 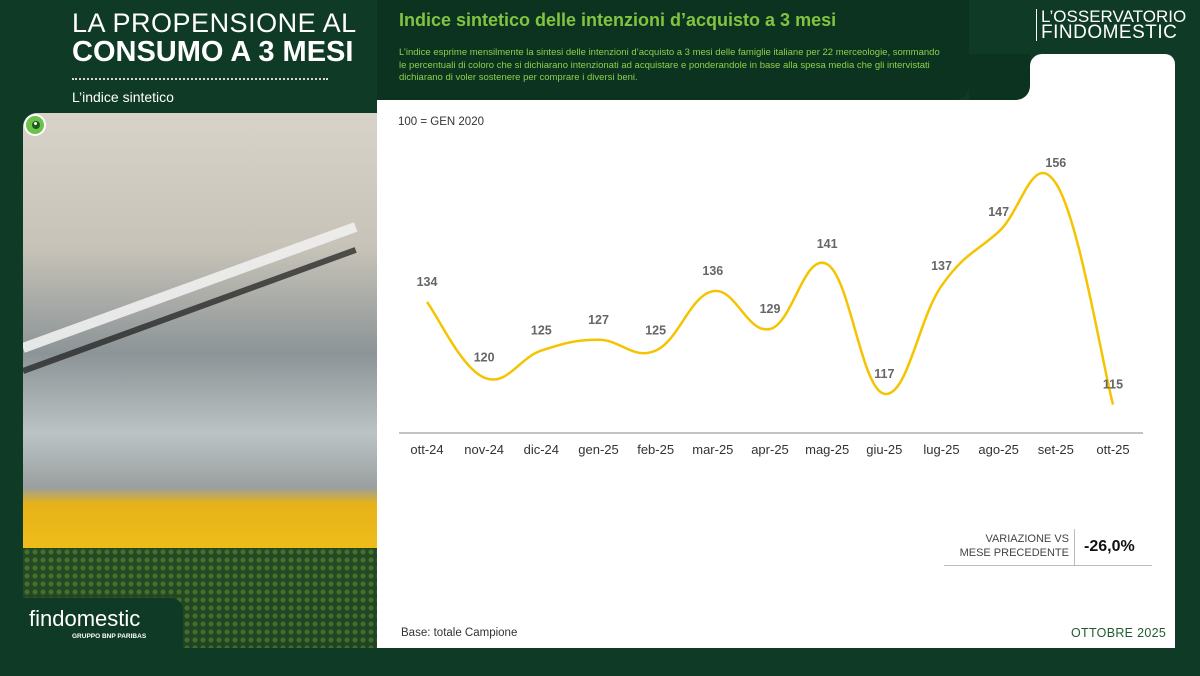 What do you see at coordinates (1074, 547) in the screenshot?
I see `variation-separator` at bounding box center [1074, 547].